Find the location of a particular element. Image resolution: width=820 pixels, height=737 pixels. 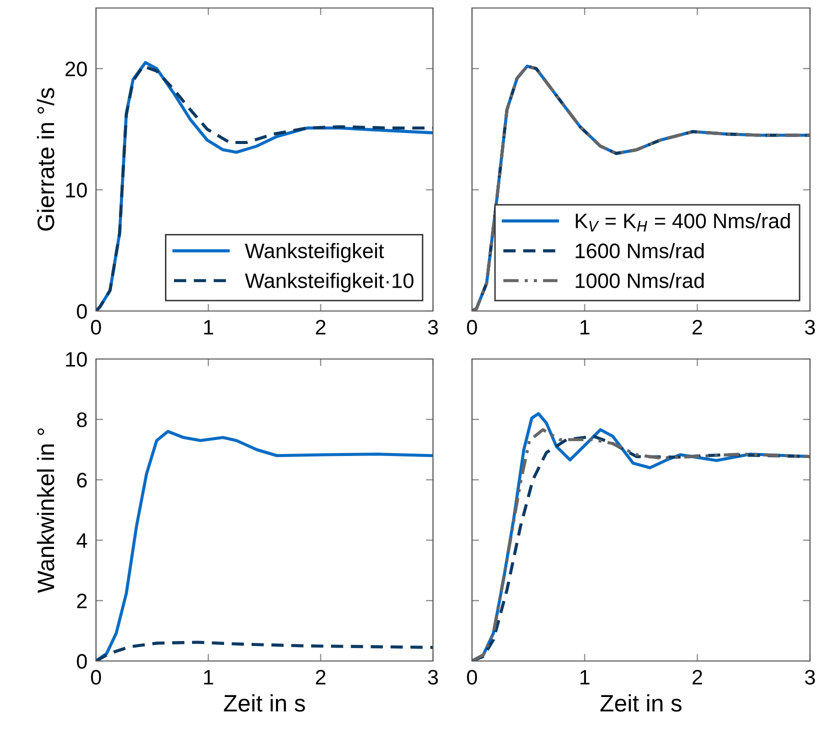

y-tick-label: 2 is located at coordinates (82, 601).